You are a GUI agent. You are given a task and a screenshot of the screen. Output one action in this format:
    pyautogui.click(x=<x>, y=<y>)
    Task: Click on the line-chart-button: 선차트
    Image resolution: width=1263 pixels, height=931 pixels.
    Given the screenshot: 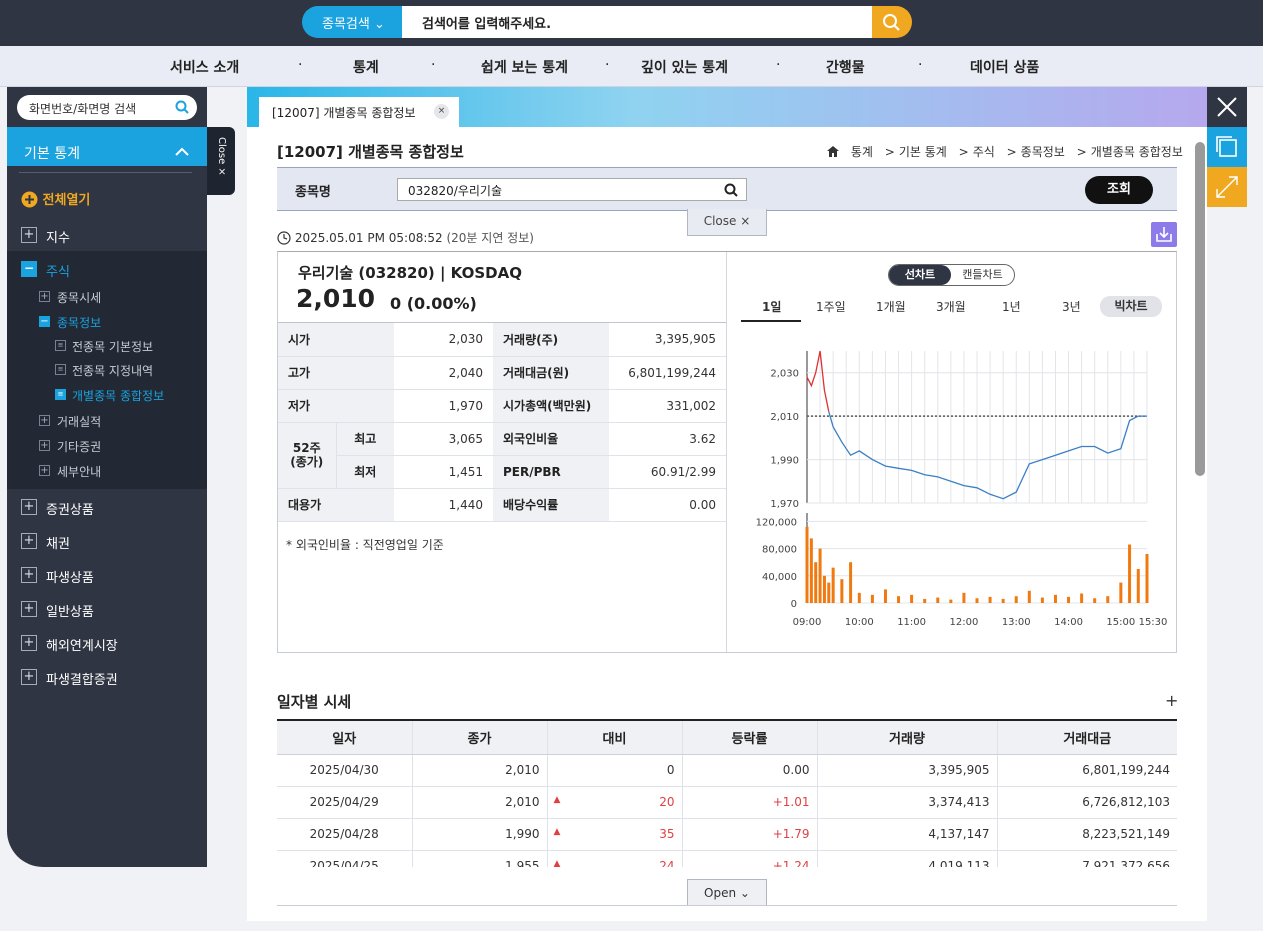 What is the action you would take?
    pyautogui.click(x=920, y=275)
    